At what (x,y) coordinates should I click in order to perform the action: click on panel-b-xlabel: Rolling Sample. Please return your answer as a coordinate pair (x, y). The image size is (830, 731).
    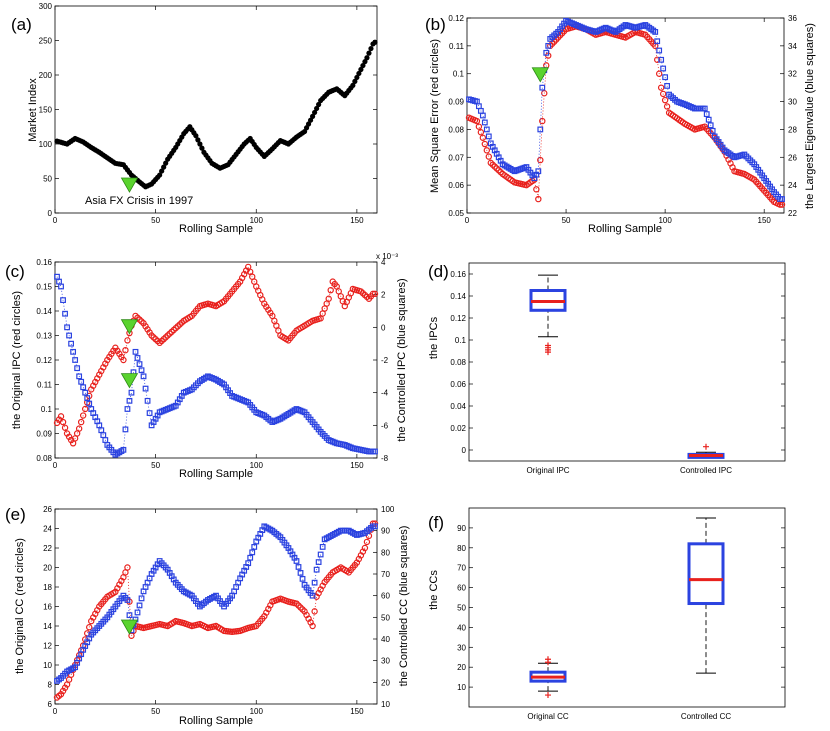
    Looking at the image, I should click on (625, 229).